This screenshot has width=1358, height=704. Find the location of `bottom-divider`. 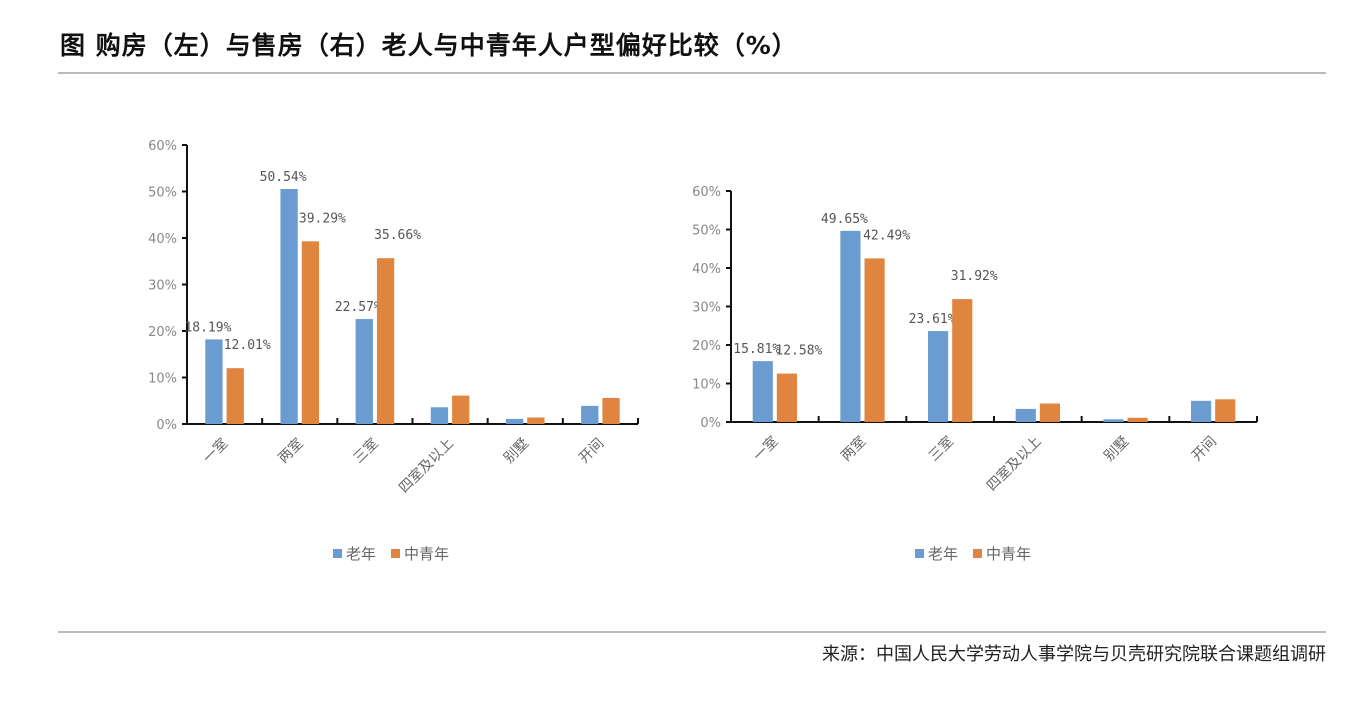

bottom-divider is located at coordinates (692, 632).